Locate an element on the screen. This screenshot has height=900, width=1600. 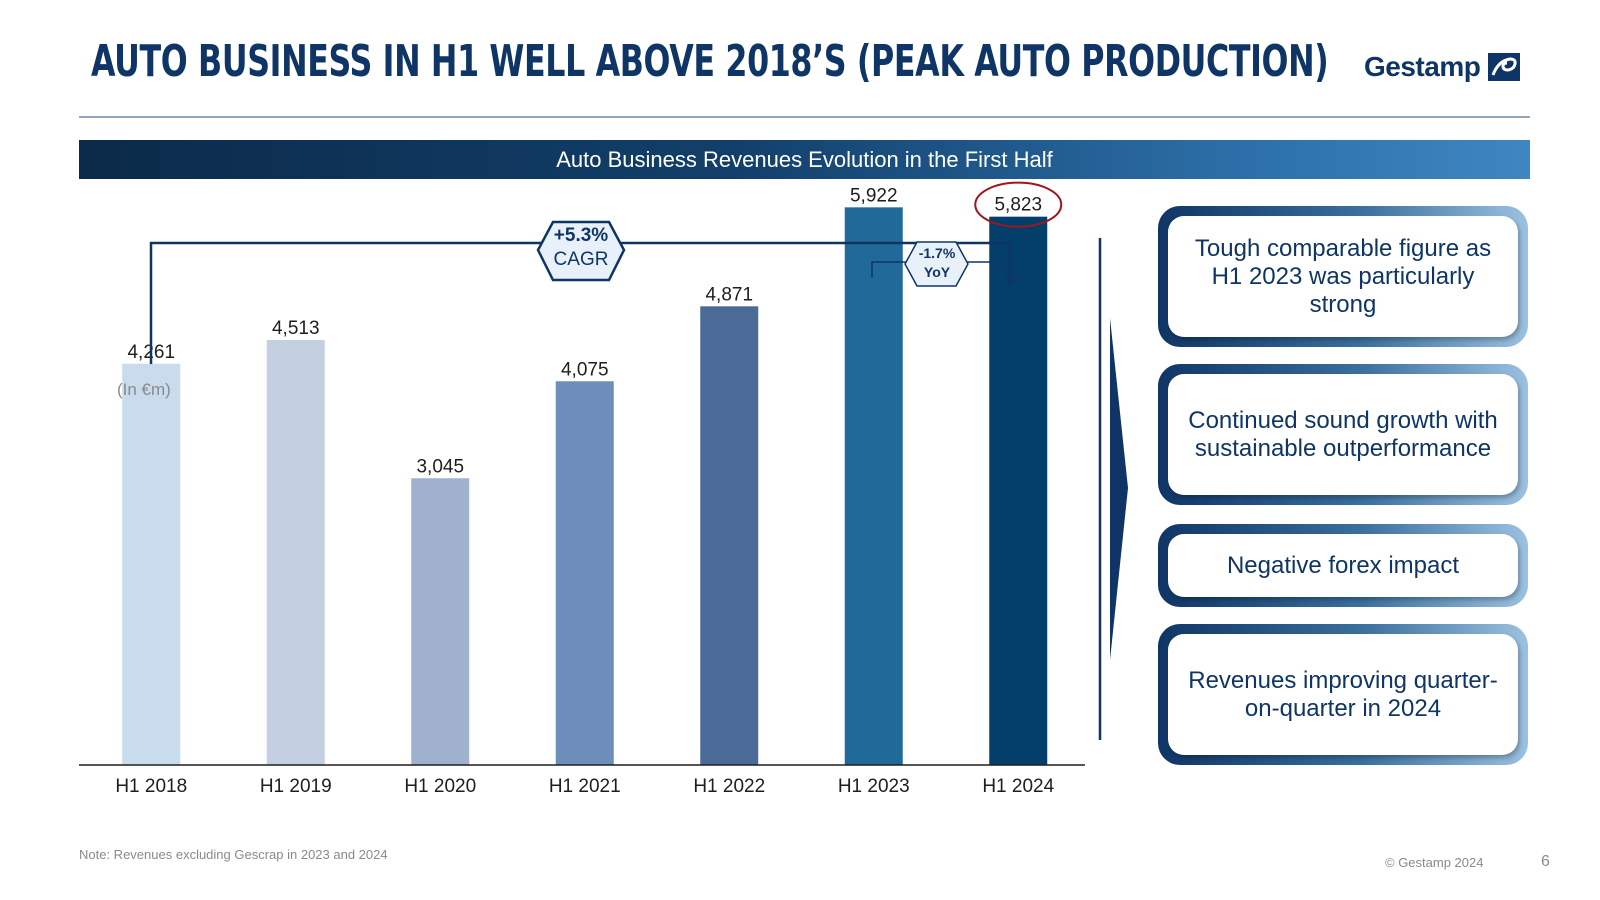
yoy-badge-shape is located at coordinates (936, 264).